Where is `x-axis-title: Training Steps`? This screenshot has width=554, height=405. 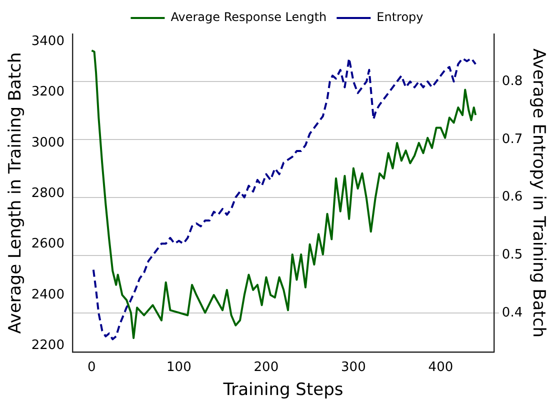
x-axis-title: Training Steps is located at coordinates (283, 390).